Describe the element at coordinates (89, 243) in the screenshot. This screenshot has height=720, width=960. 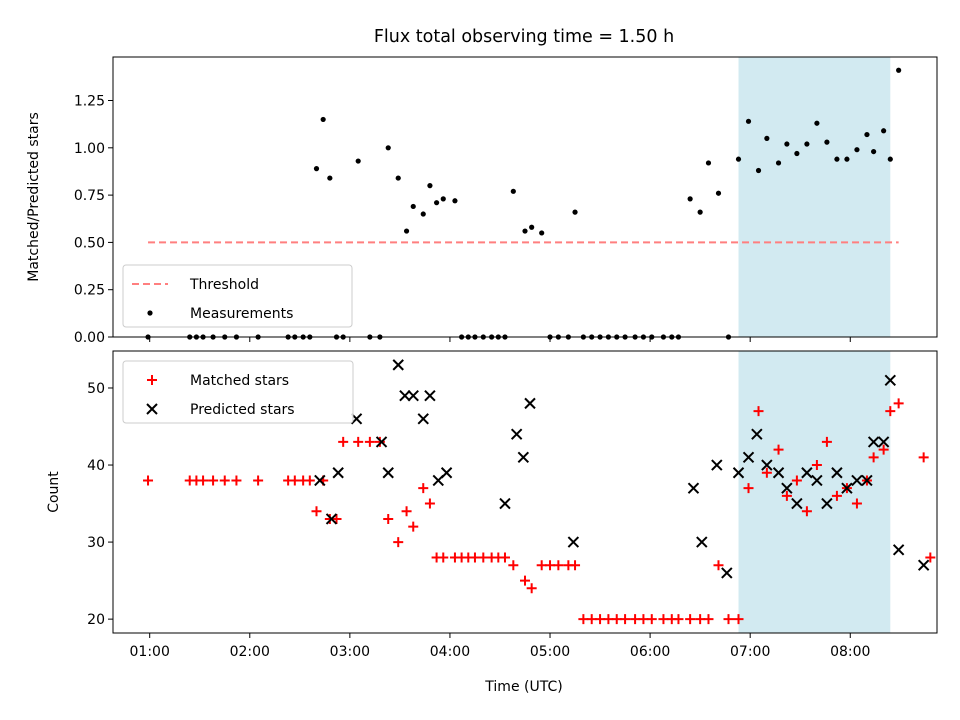
I see `y-tick-label: 0.50` at that location.